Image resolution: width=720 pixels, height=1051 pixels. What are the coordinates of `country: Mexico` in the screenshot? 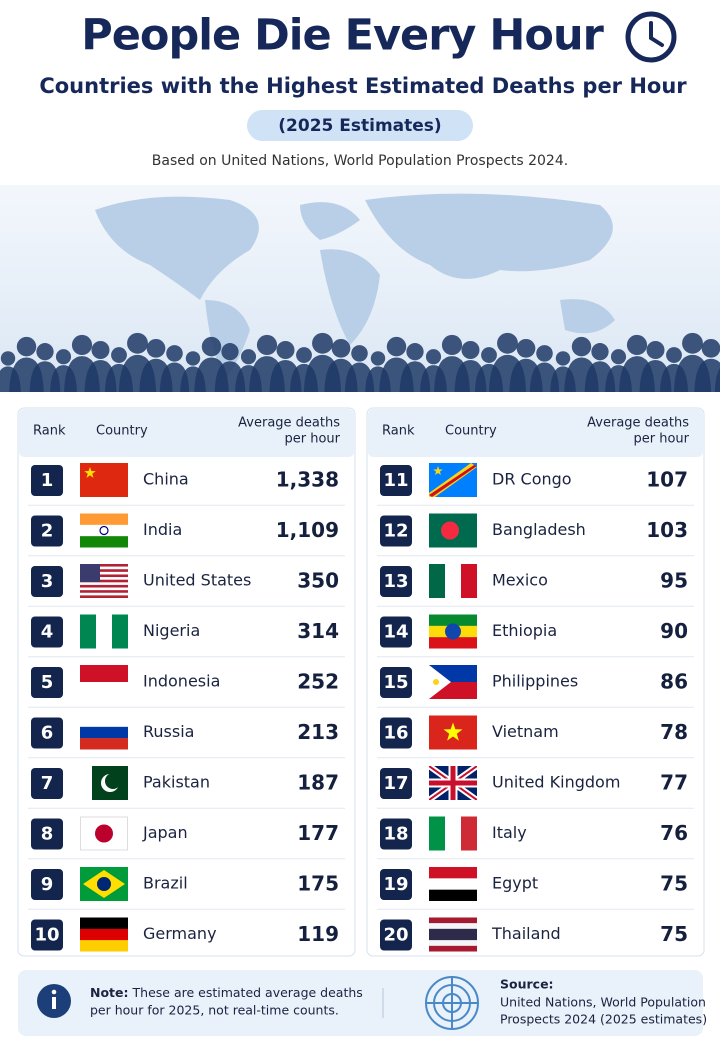 It's located at (520, 580).